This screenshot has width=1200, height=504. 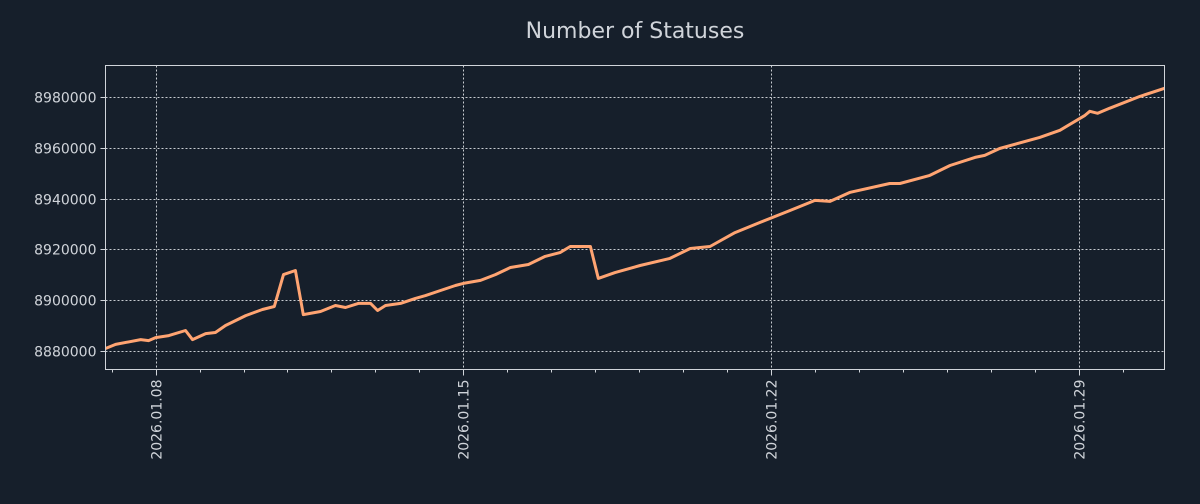 I want to click on x-tick-label: 2026.01.22, so click(x=773, y=420).